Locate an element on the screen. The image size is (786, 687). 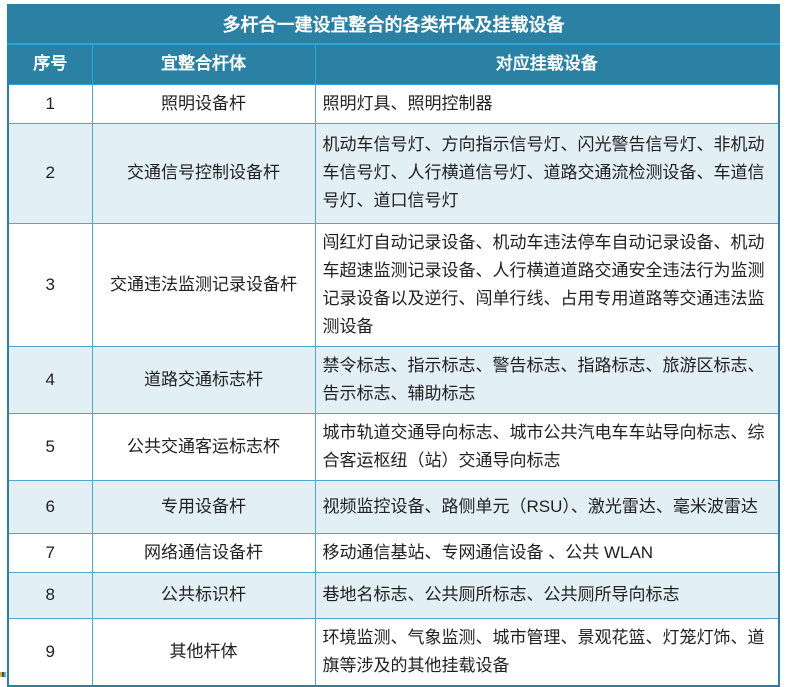
devices-cell: 巷地名标志、公共厕所标志、公共厕所导向标志 is located at coordinates (547, 595).